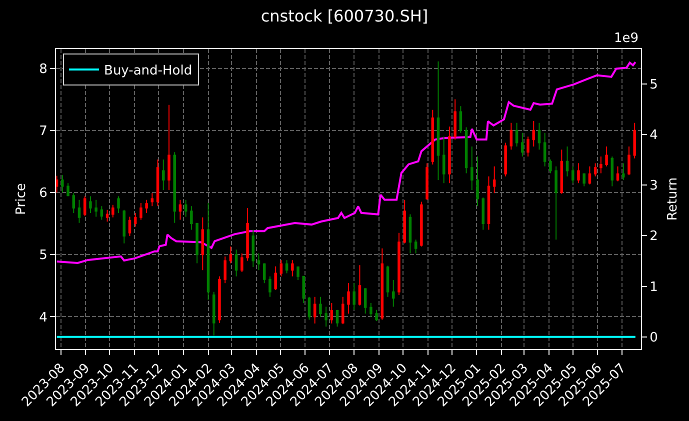 The height and width of the screenshot is (421, 689). Describe the element at coordinates (43, 69) in the screenshot. I see `y-tick-label: 8` at that location.